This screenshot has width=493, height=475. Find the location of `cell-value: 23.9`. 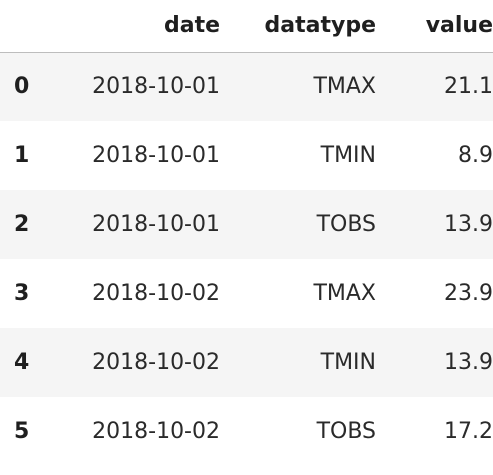

cell-value: 23.9 is located at coordinates (468, 293).